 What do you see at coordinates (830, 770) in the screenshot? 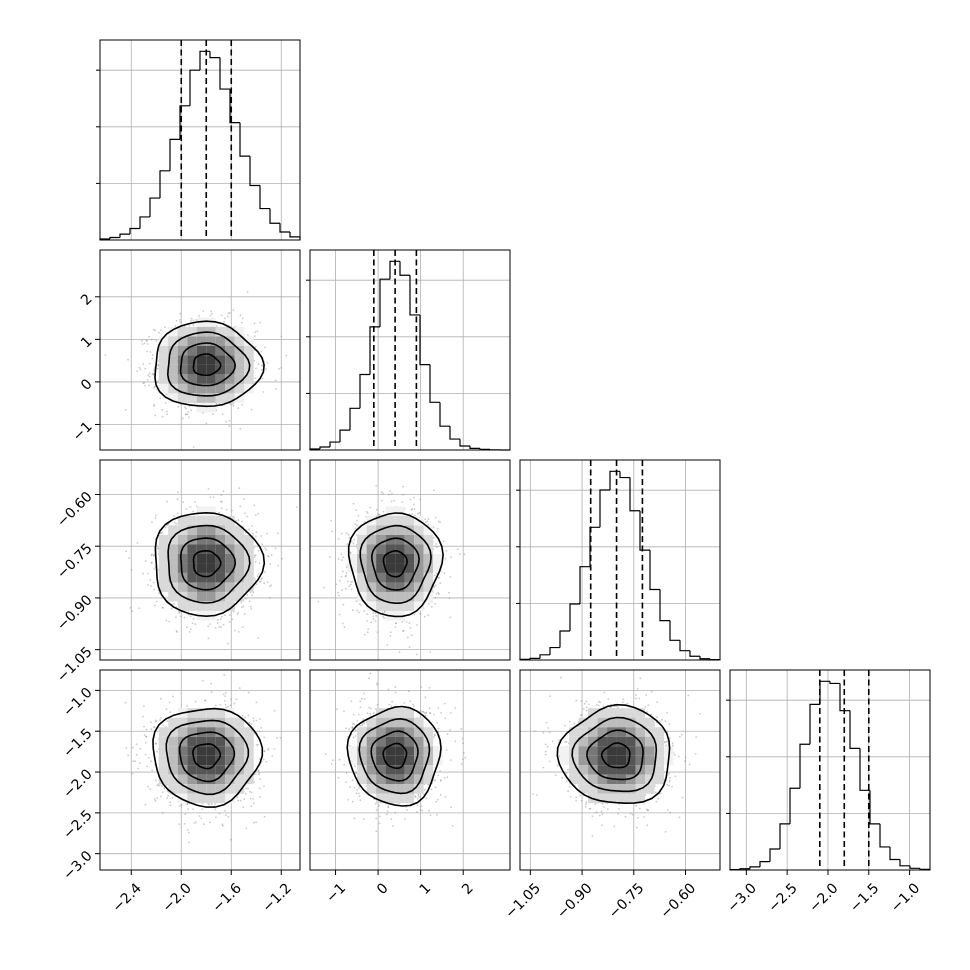
I see `panel-frame` at bounding box center [830, 770].